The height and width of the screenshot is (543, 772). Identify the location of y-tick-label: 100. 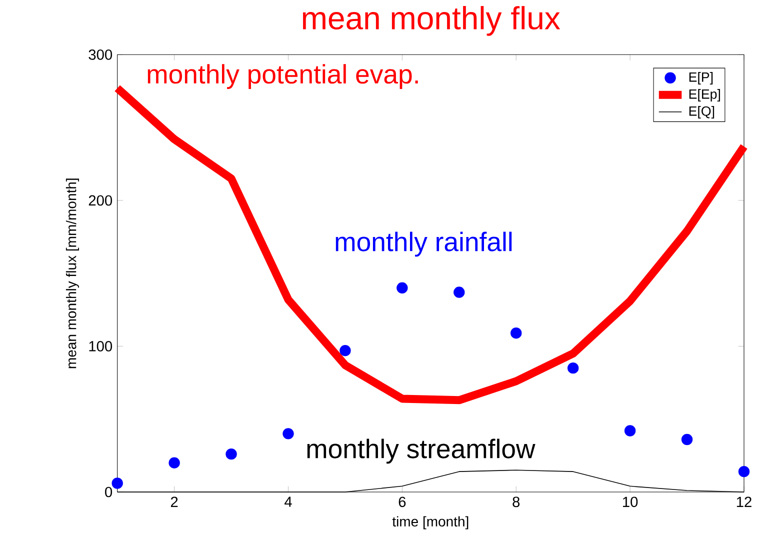
(100, 346).